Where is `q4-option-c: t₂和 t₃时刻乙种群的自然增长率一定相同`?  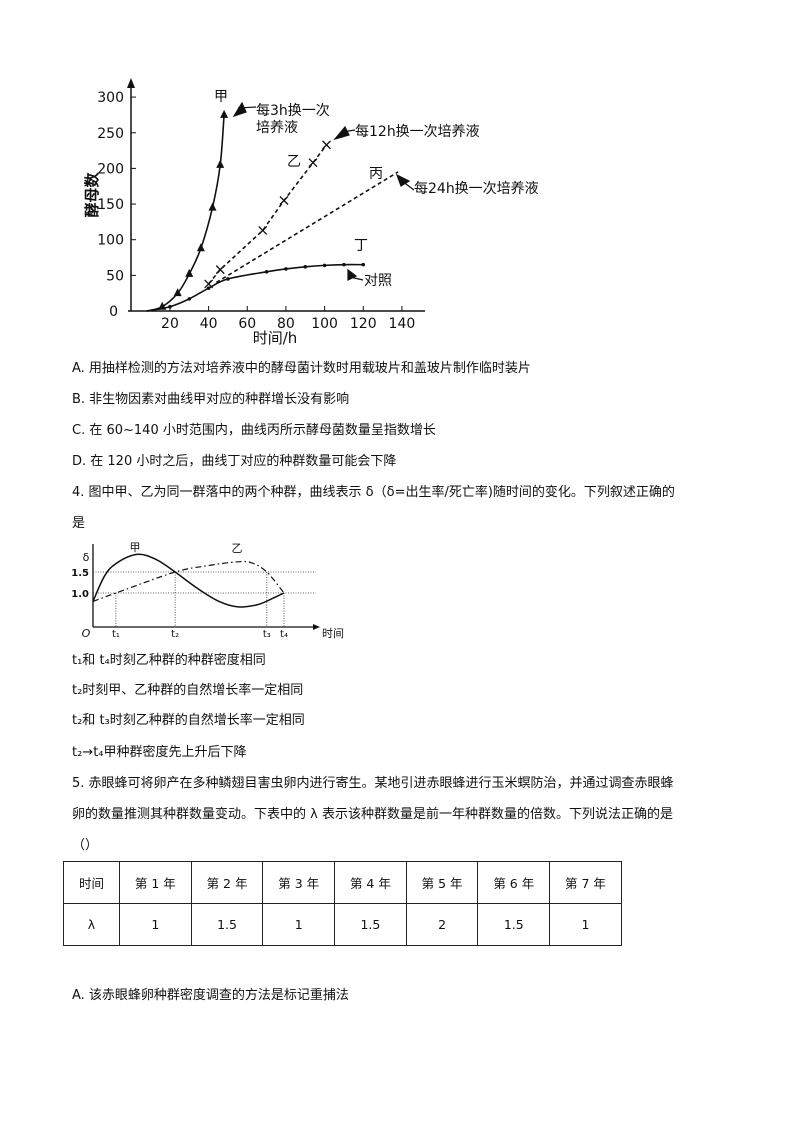
q4-option-c: t₂和 t₃时刻乙种群的自然增长率一定相同 is located at coordinates (188, 720).